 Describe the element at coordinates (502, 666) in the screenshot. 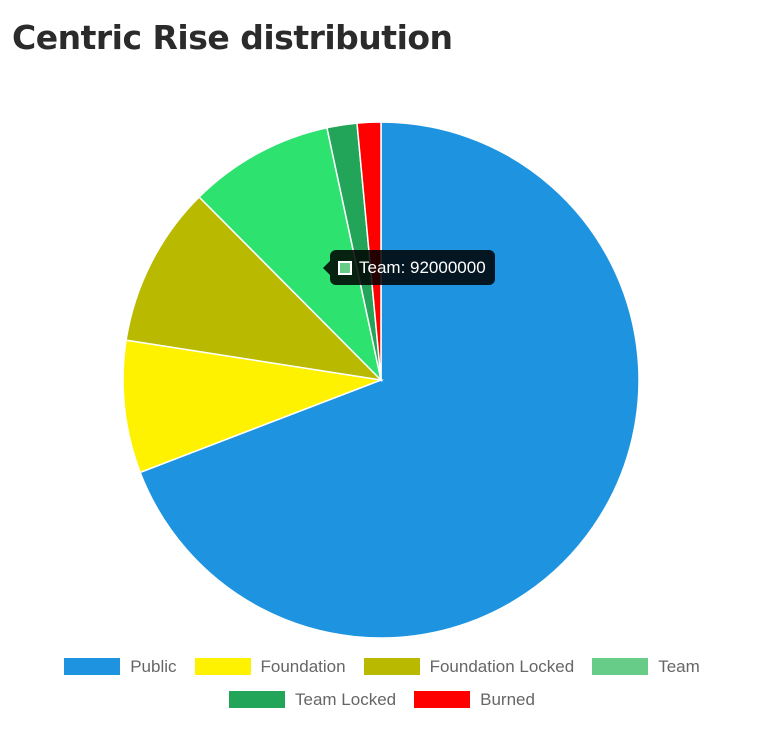

I see `legend-label-foundation-locked: Foundation Locked` at that location.